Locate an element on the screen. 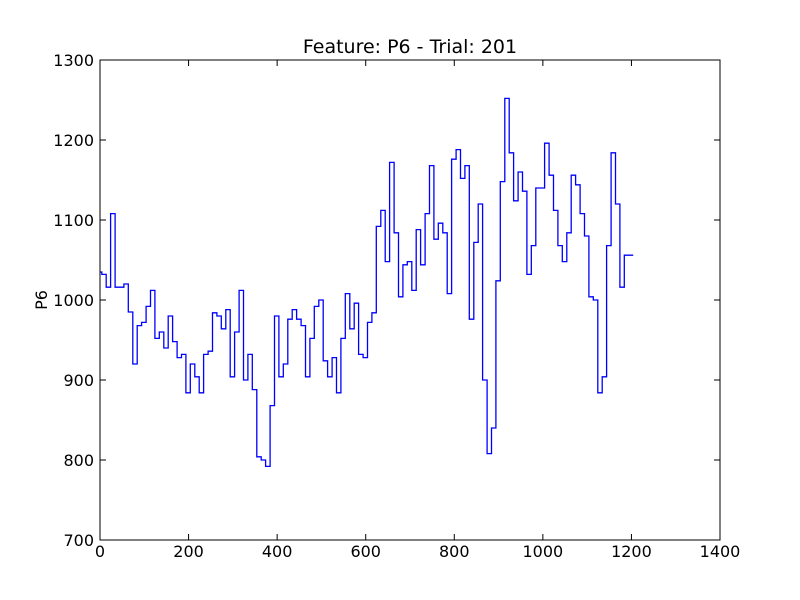  chart-title: Feature: P6 - Trial: 201 is located at coordinates (410, 47).